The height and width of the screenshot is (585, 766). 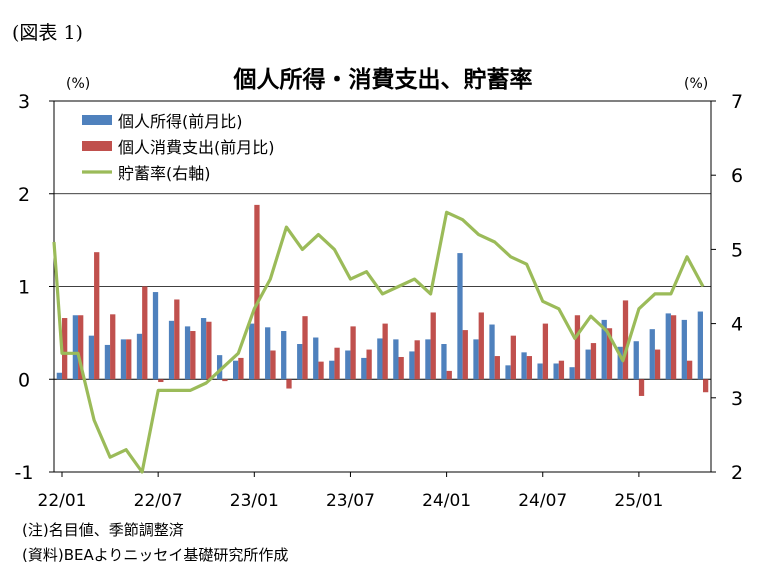 I want to click on x-axis-tick-label: 23/07, so click(x=350, y=501).